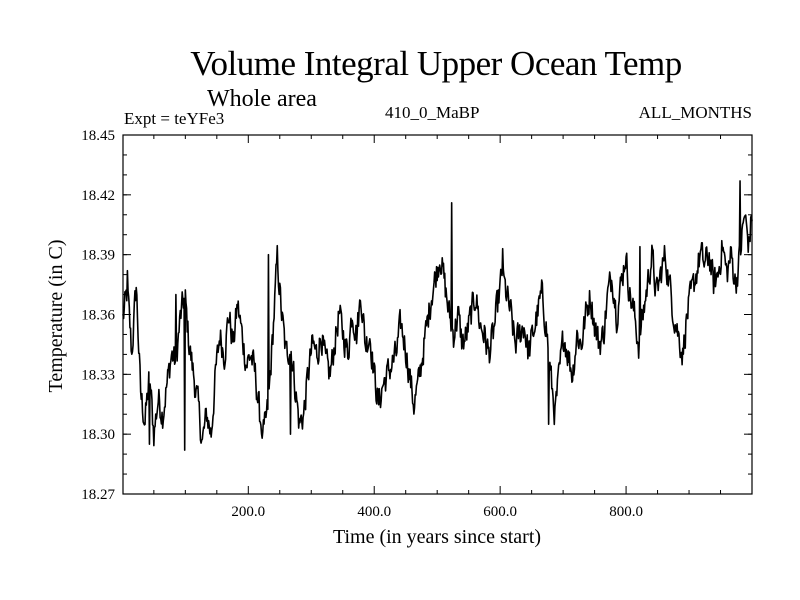  Describe the element at coordinates (98, 256) in the screenshot. I see `y-tick-label: 18.39` at that location.